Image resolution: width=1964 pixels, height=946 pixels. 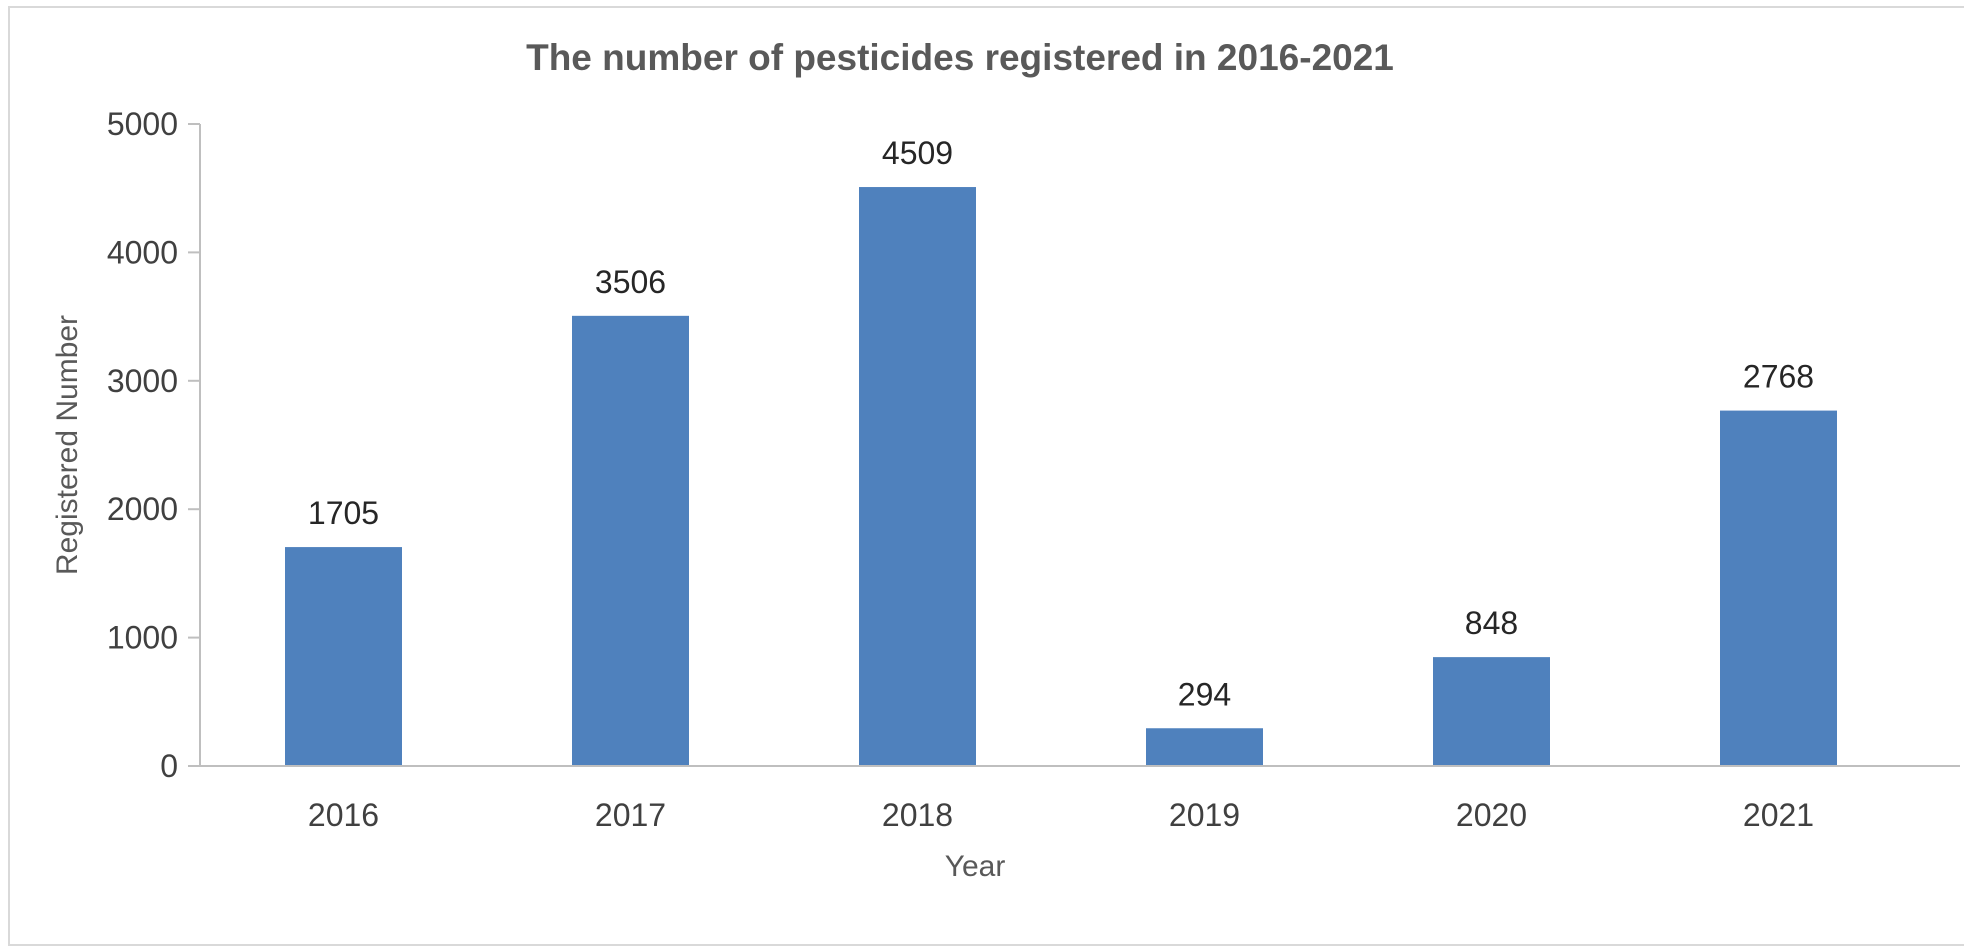 I want to click on y-tick-label: 3000, so click(x=142, y=381).